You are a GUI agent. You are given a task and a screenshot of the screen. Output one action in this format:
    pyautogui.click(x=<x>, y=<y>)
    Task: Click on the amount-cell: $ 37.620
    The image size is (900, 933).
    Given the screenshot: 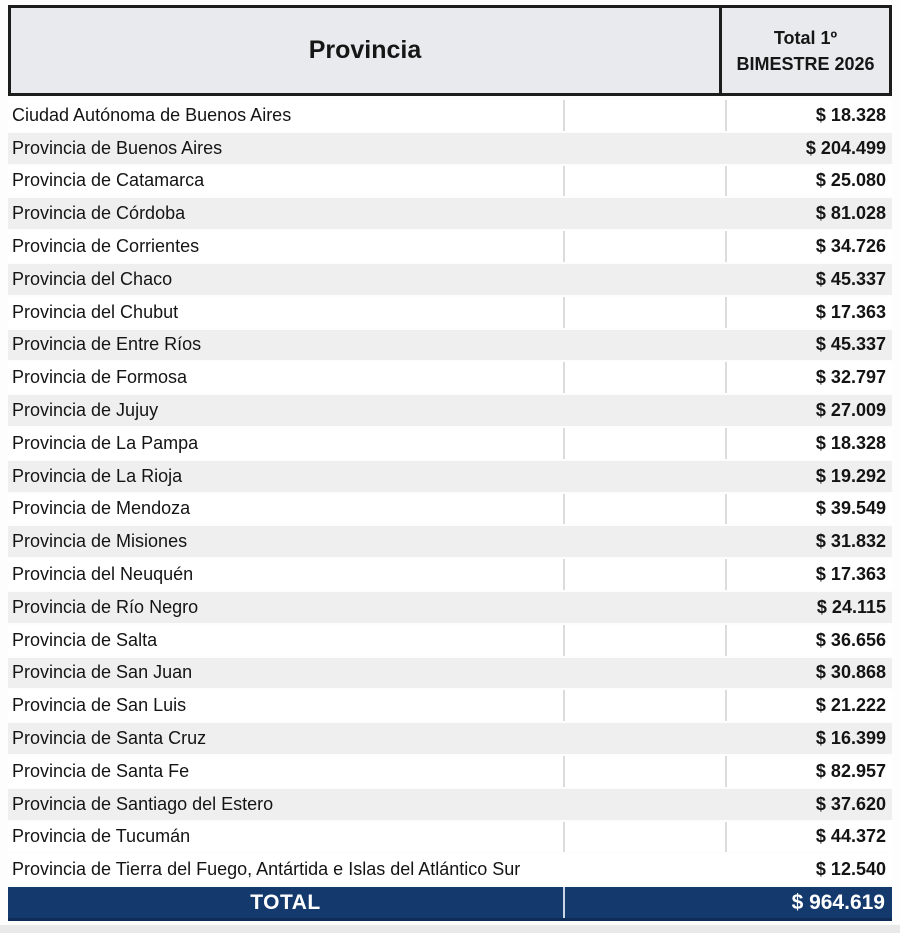 What is the action you would take?
    pyautogui.click(x=850, y=803)
    